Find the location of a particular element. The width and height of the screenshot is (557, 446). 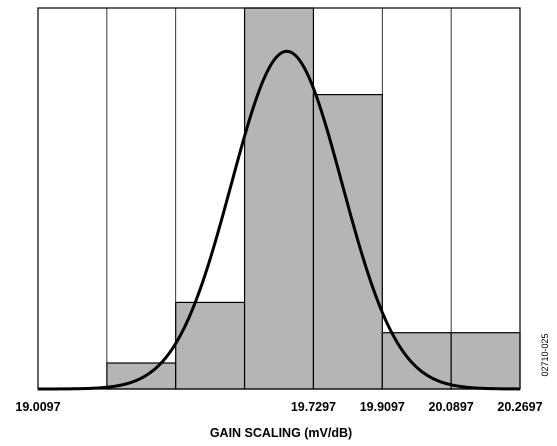

x-tick-label-5: 20.2697 is located at coordinates (519, 407).